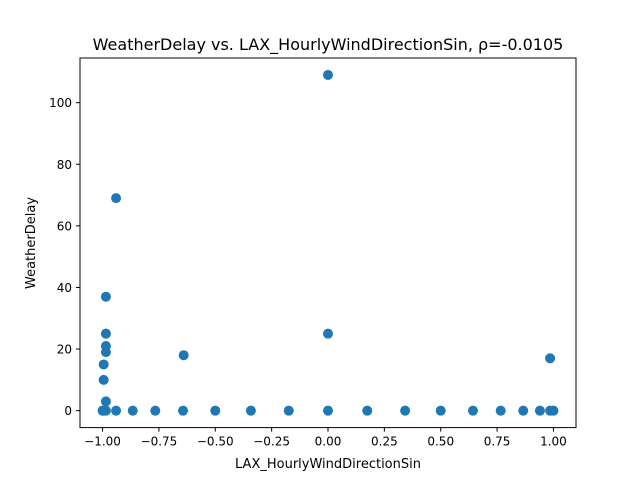 This screenshot has height=480, width=640. I want to click on y-tick-label: 20, so click(64, 350).